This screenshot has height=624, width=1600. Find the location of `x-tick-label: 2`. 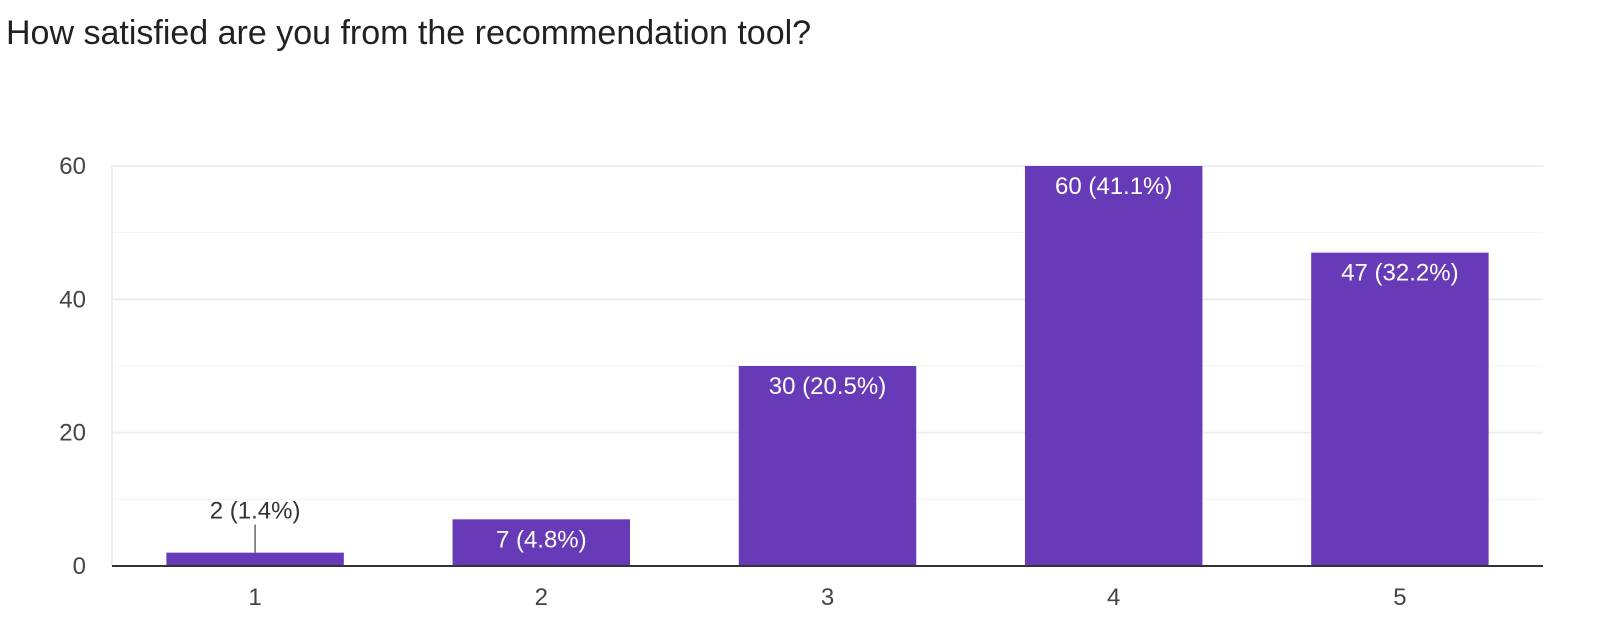

x-tick-label: 2 is located at coordinates (541, 597).